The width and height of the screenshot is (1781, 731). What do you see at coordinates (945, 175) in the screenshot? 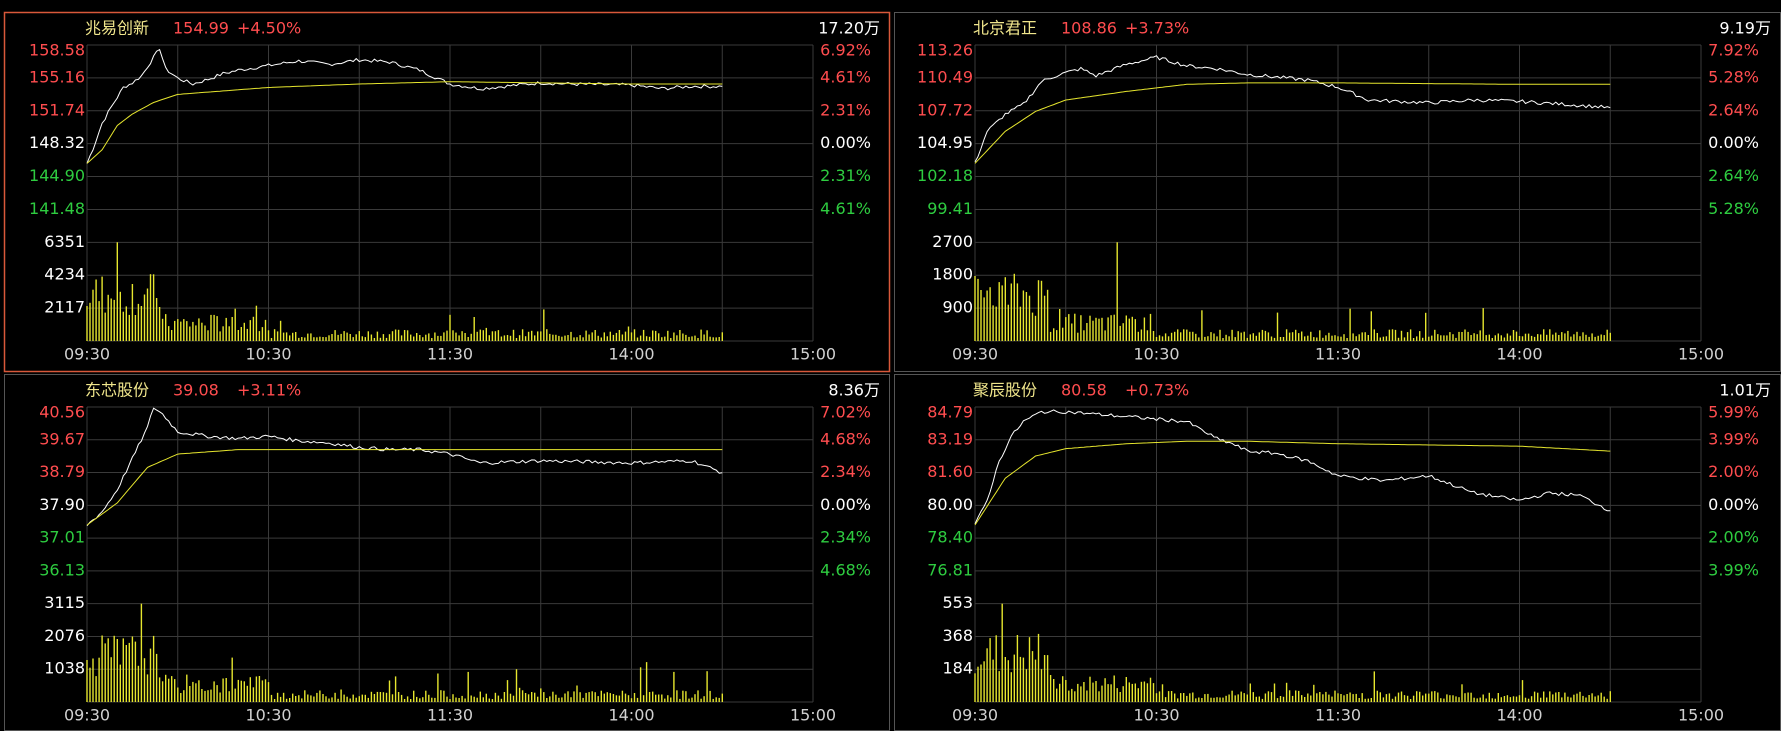
I see `price-tick-label: 102.18` at bounding box center [945, 175].